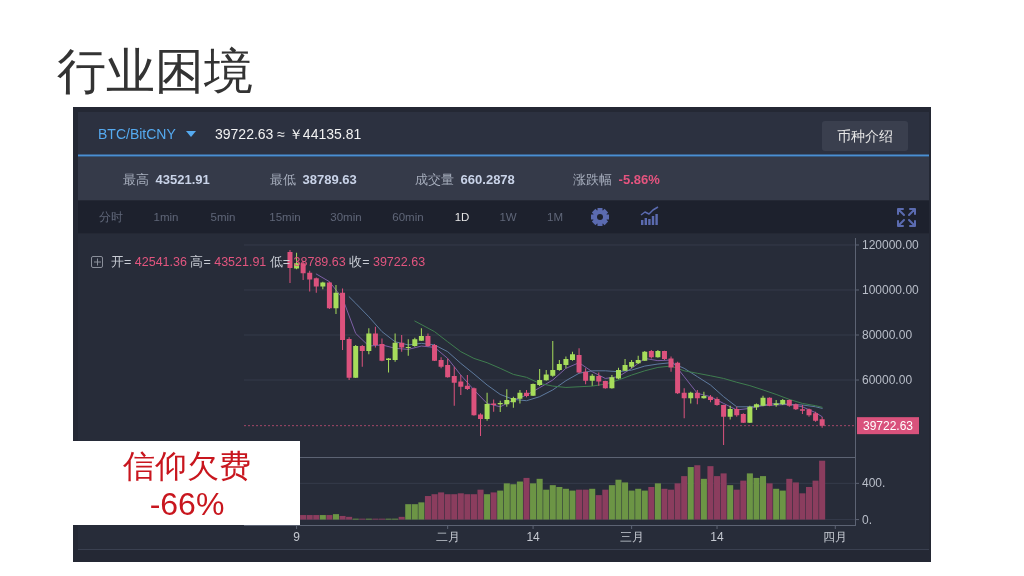 This screenshot has height=576, width=1024. I want to click on x-tick-label: 9, so click(297, 537).